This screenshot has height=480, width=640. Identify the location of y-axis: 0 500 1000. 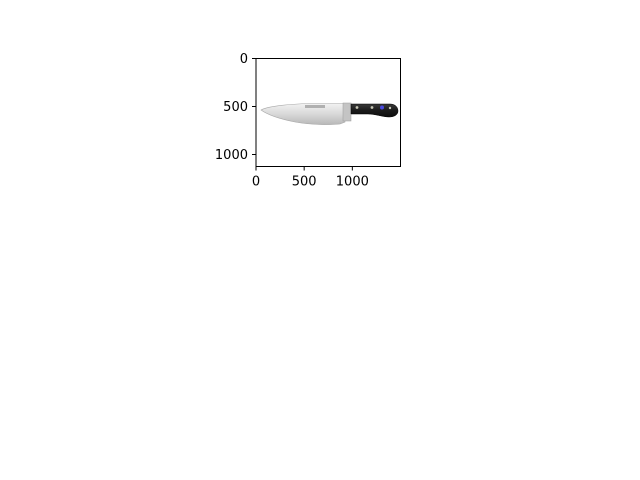
(235, 107).